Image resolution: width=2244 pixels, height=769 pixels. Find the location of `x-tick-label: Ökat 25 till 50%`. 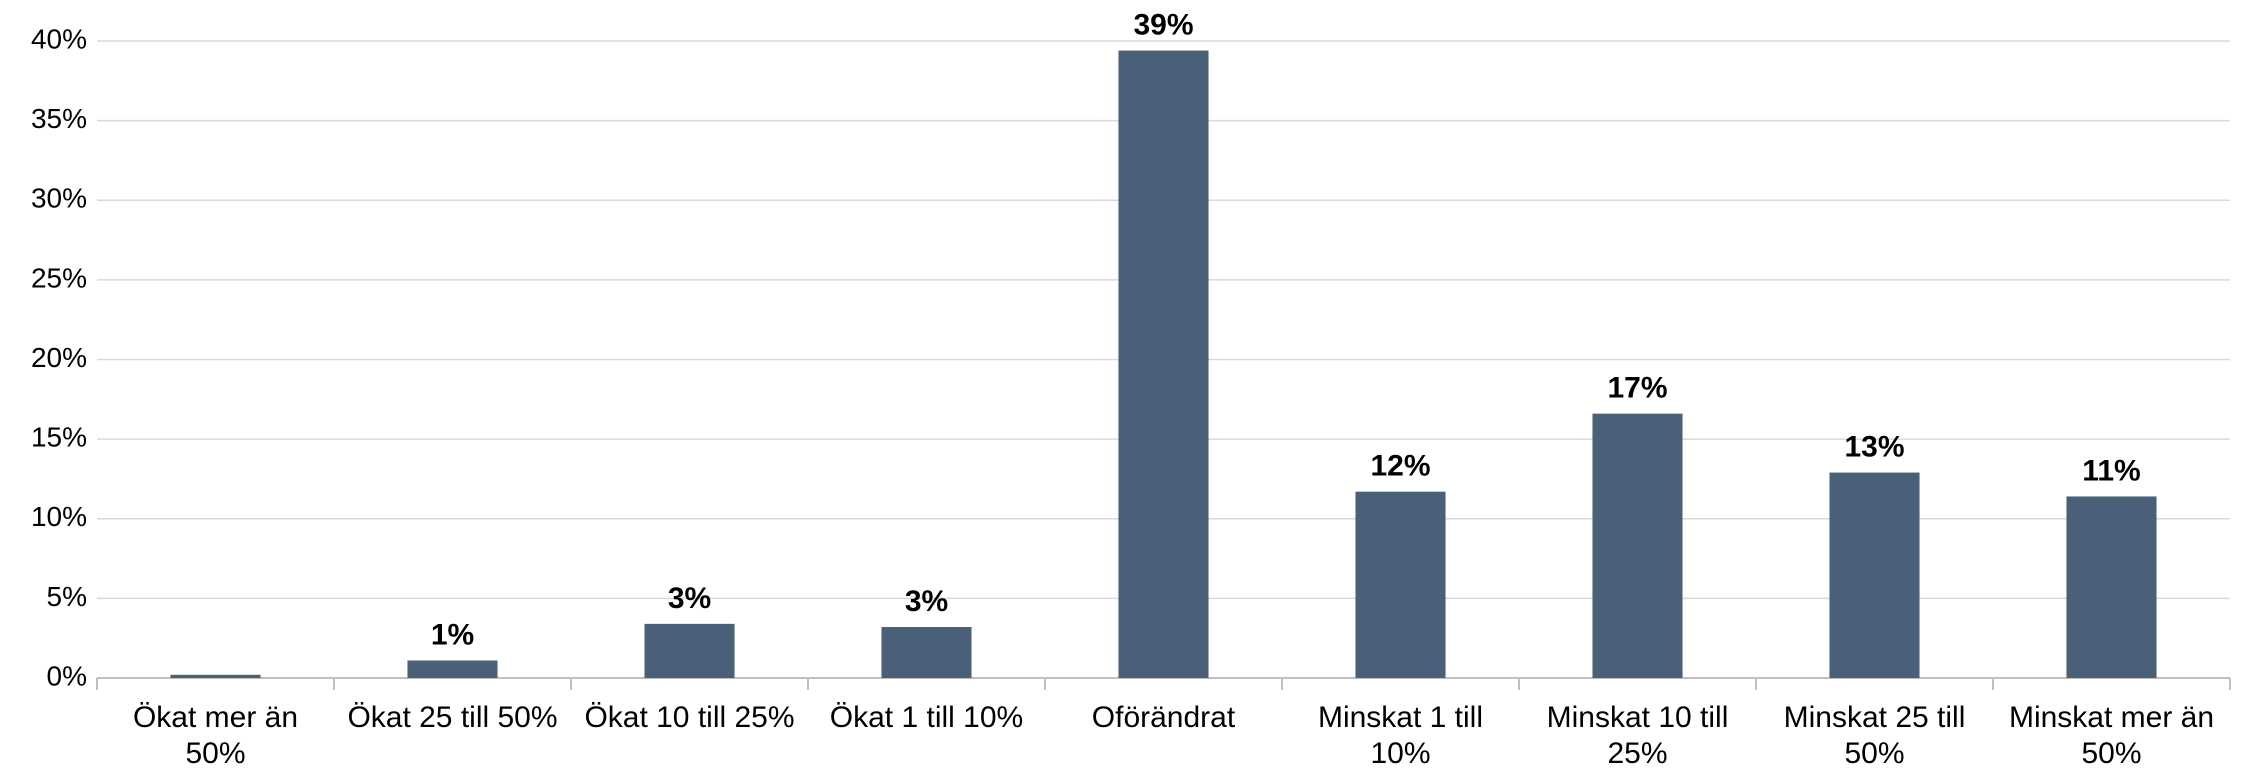

x-tick-label: Ökat 25 till 50% is located at coordinates (452, 717).